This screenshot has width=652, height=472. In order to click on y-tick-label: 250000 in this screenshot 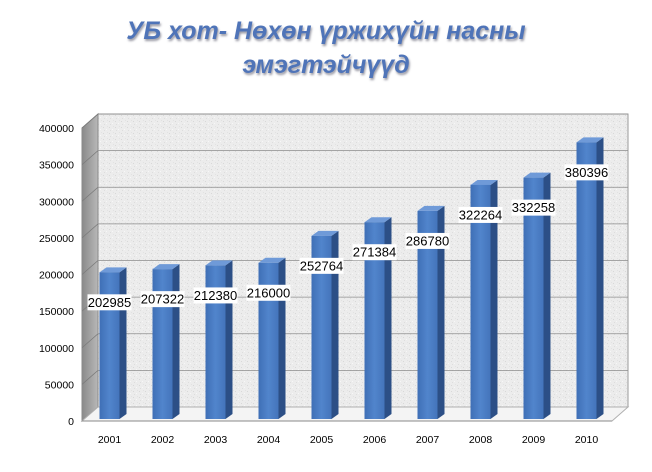, I will do `click(56, 239)`.